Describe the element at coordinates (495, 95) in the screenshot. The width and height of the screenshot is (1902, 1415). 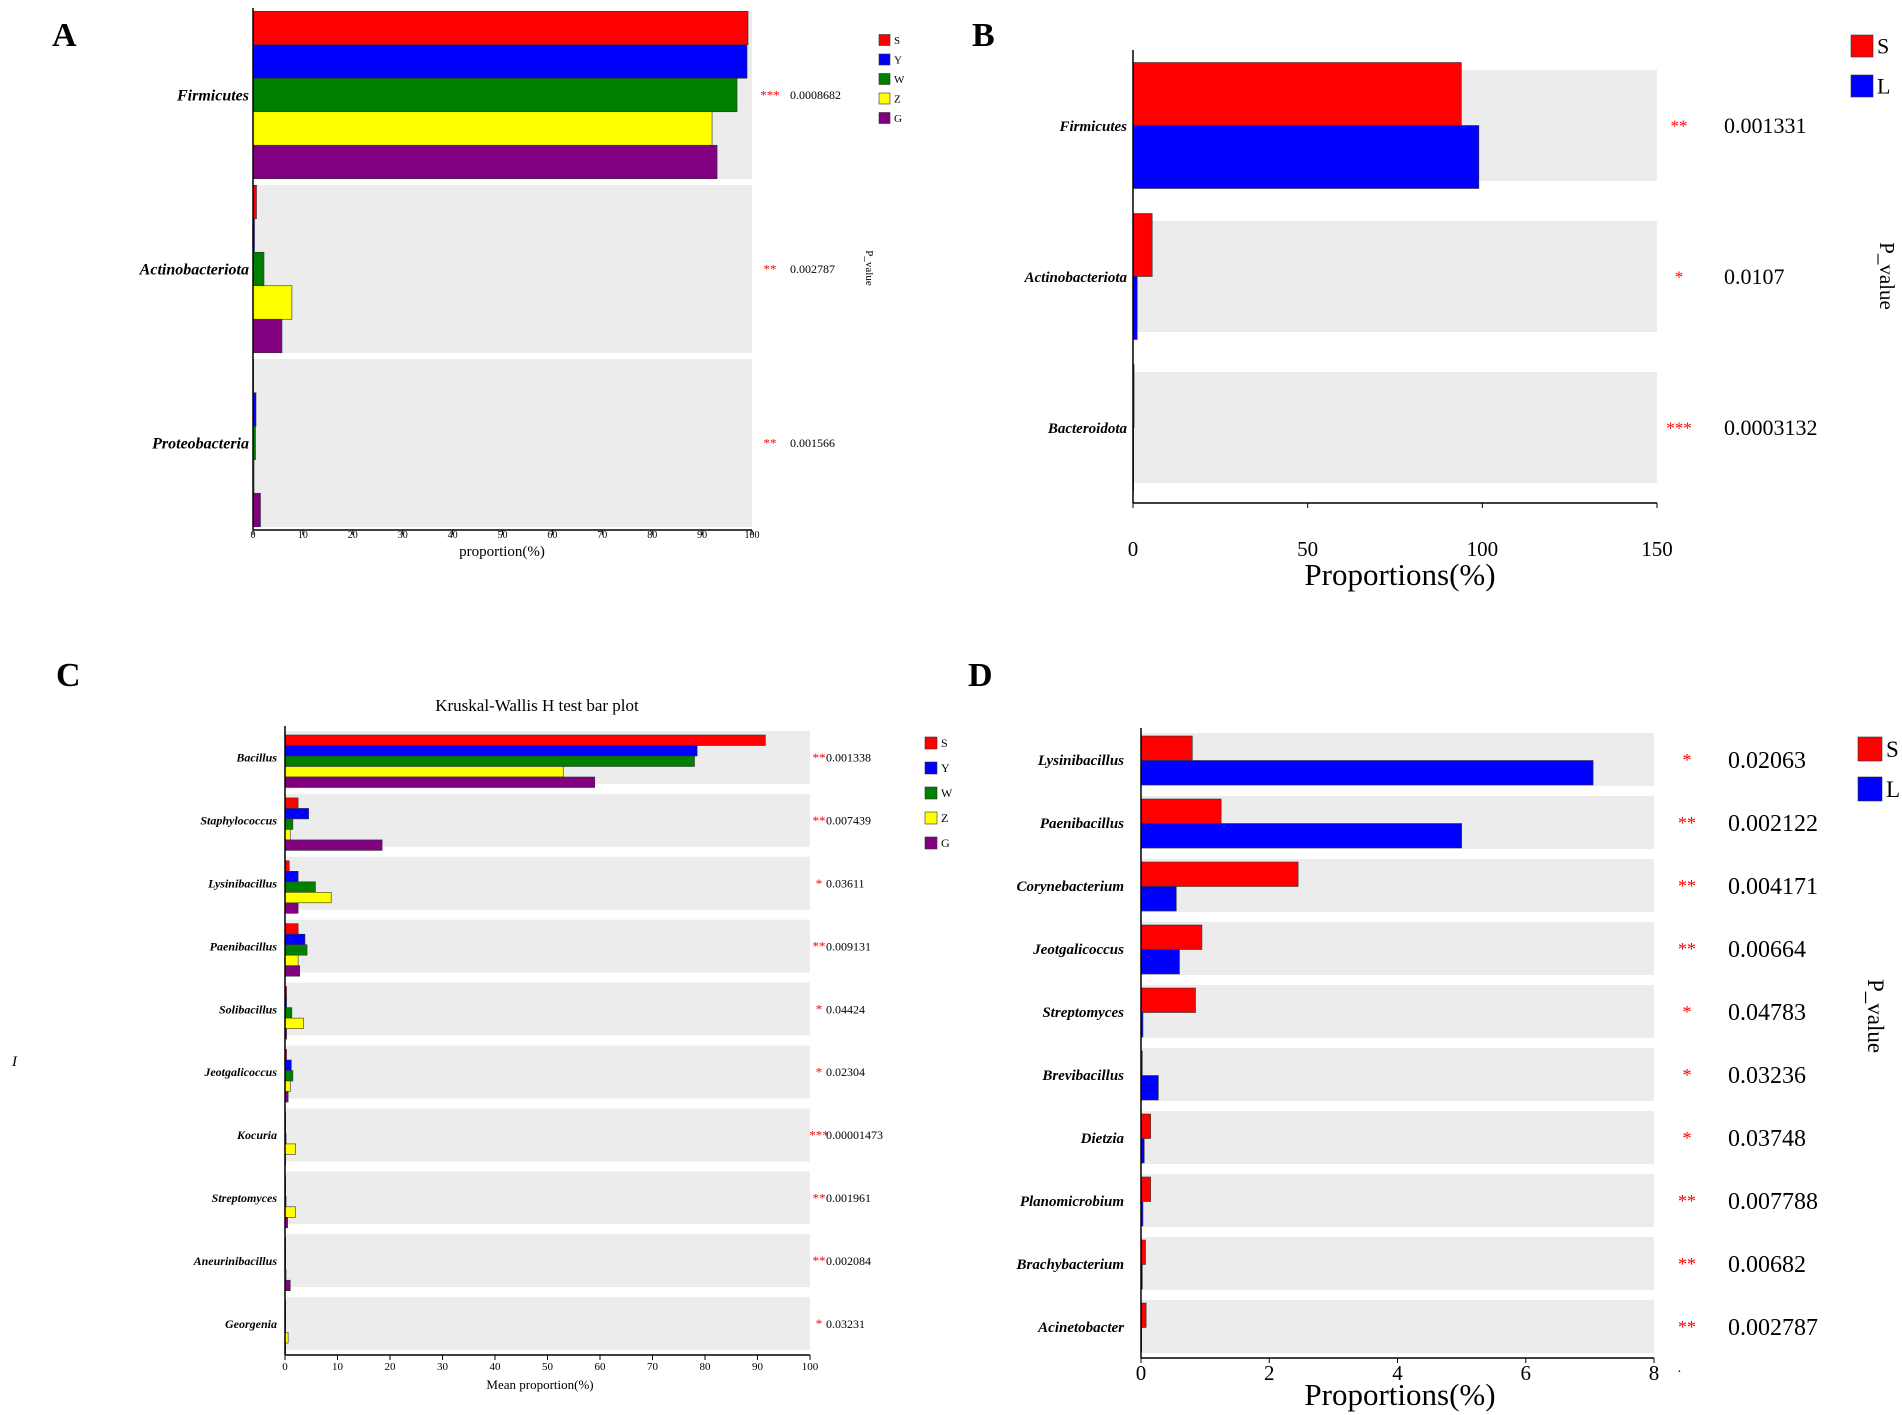
I see `bar-a-firmicutes-w` at that location.